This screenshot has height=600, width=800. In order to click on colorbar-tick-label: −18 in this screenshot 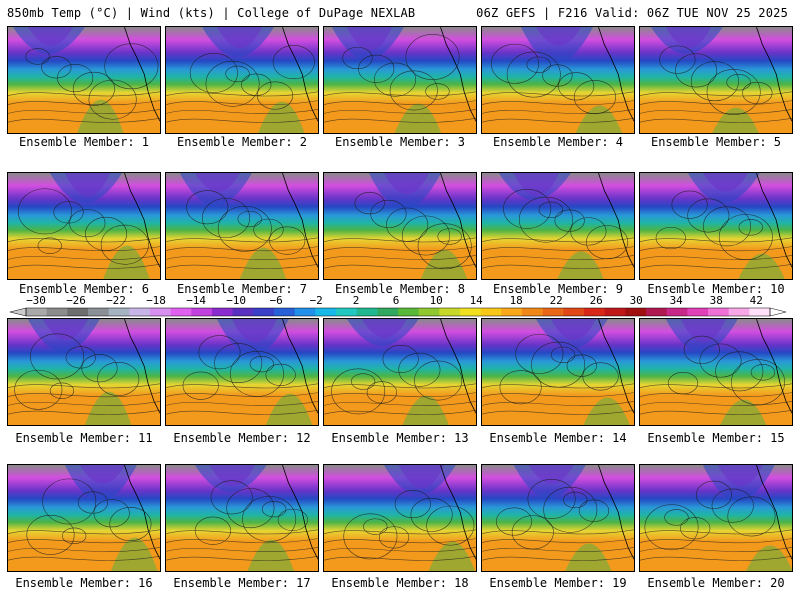, I will do `click(156, 300)`.